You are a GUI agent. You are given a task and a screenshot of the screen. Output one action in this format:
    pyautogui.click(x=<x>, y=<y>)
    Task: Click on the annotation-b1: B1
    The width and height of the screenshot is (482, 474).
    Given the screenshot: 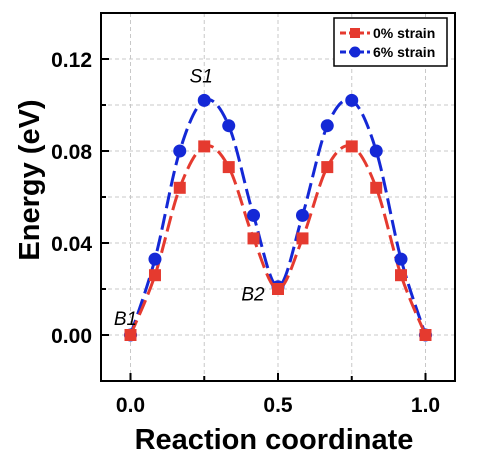 What is the action you would take?
    pyautogui.click(x=125, y=319)
    